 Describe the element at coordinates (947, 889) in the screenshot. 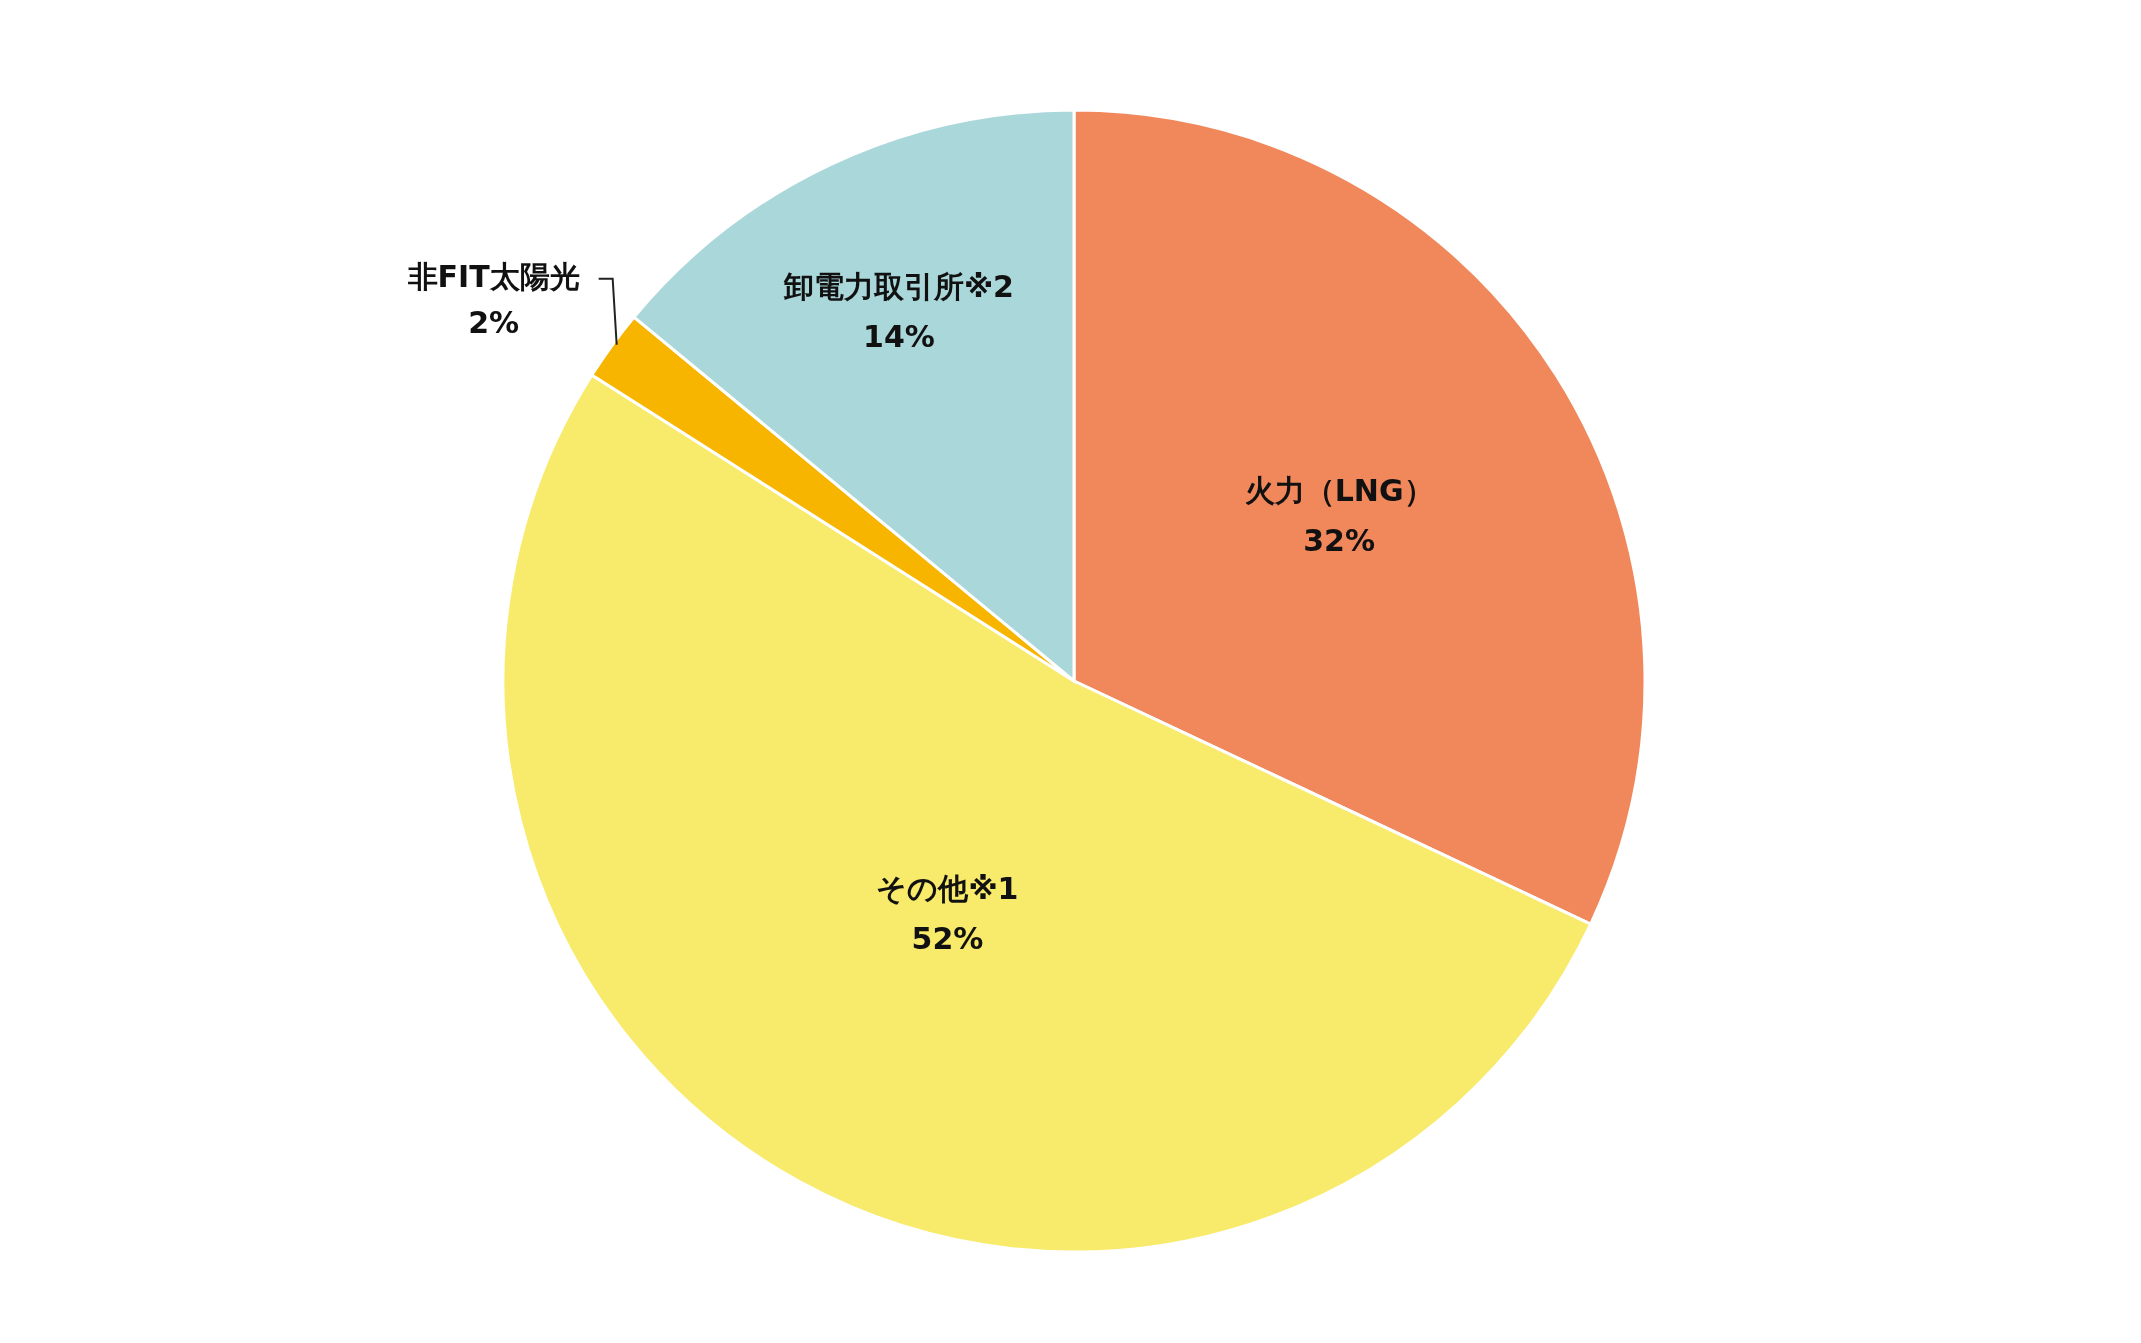

I see `slice-label: その他※1` at that location.